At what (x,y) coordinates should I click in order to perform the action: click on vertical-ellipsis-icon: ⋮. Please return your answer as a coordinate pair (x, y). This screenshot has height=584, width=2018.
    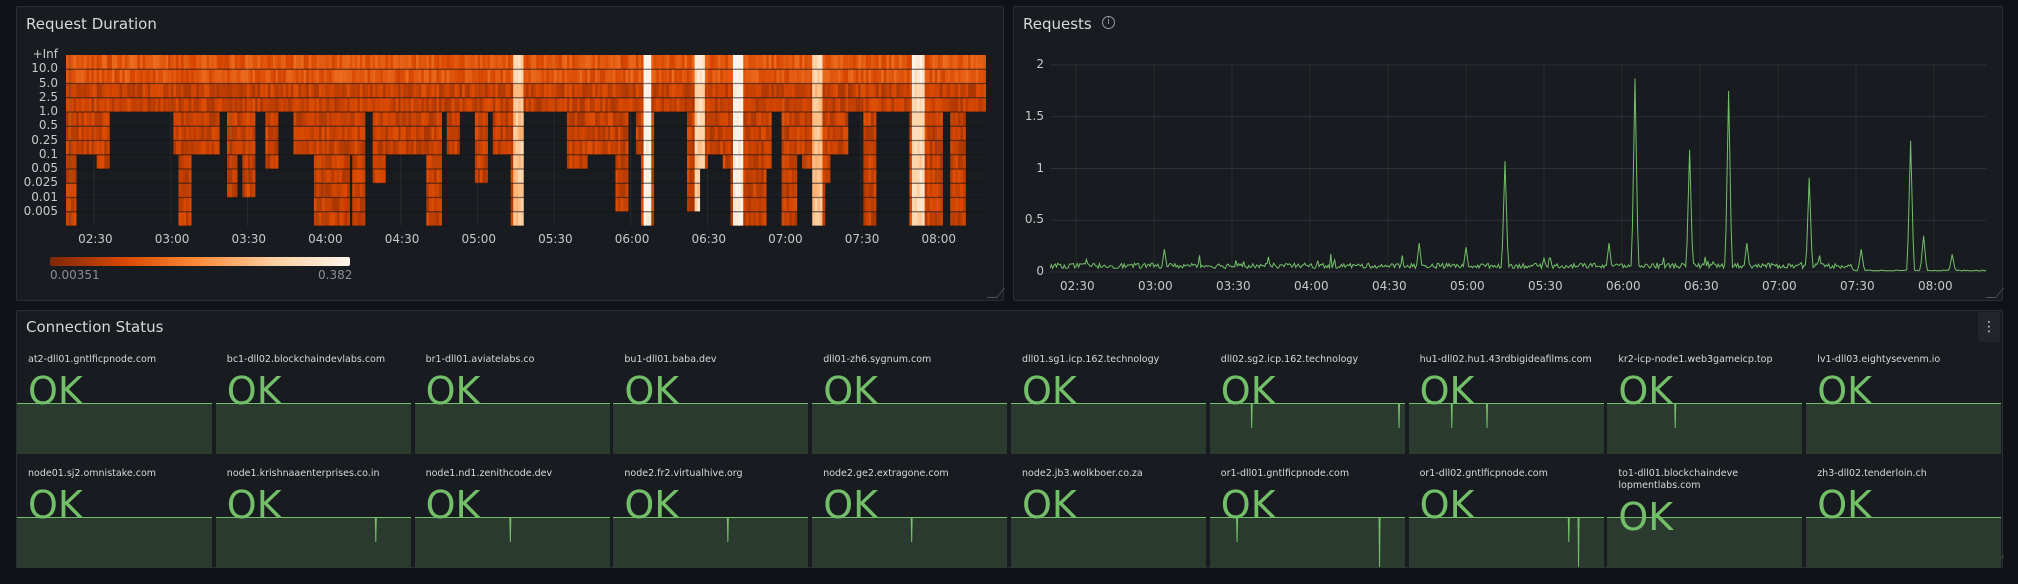
    Looking at the image, I should click on (1989, 327).